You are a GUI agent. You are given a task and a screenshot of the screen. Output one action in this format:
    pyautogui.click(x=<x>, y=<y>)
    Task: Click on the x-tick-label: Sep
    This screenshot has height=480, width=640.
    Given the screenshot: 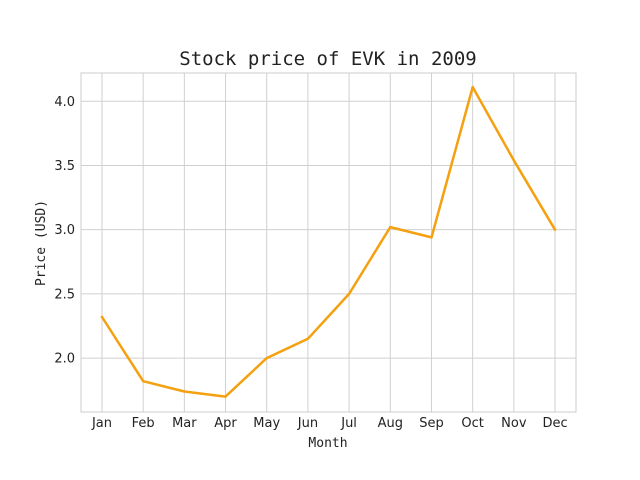 What is the action you would take?
    pyautogui.click(x=431, y=423)
    